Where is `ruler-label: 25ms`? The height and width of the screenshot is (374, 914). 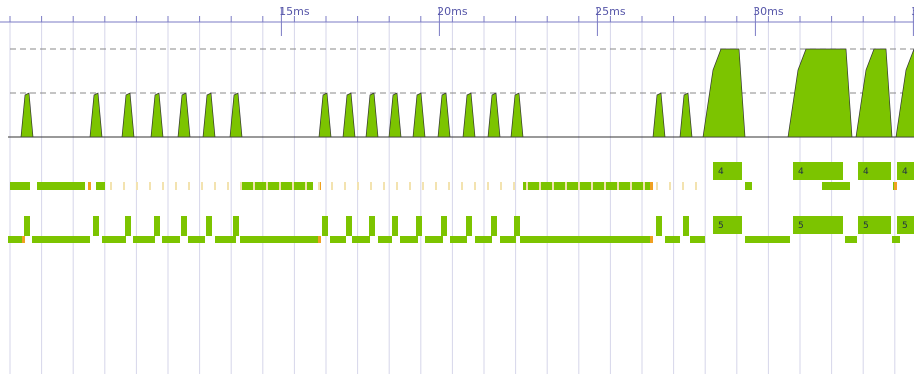
ruler-label: 25ms is located at coordinates (610, 11).